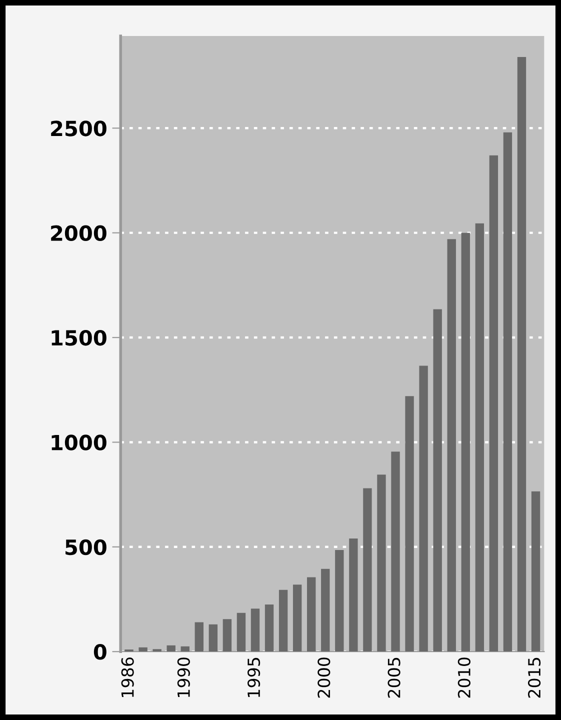  I want to click on x-tick-label: 1995, so click(253, 678).